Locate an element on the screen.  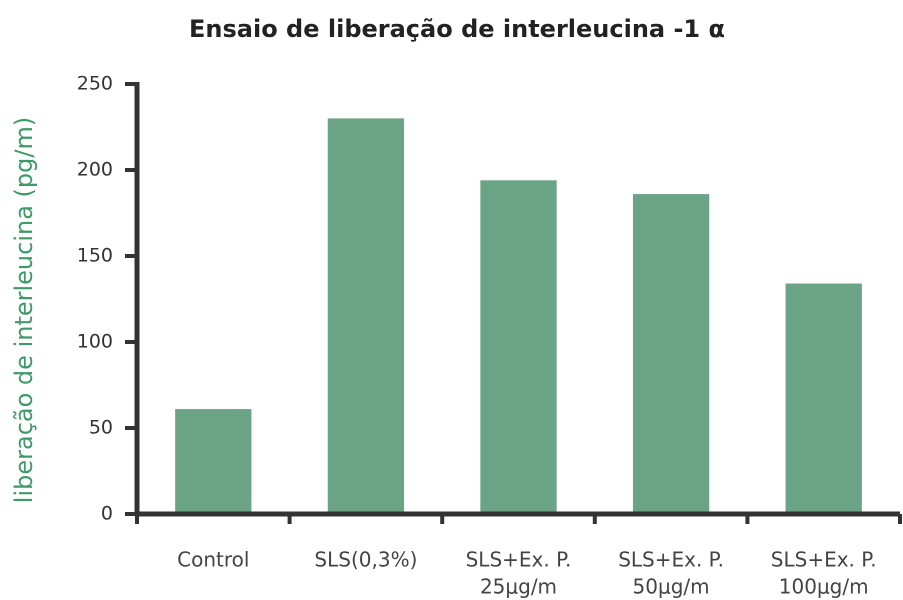
y-tick-label: 200 is located at coordinates (95, 170).